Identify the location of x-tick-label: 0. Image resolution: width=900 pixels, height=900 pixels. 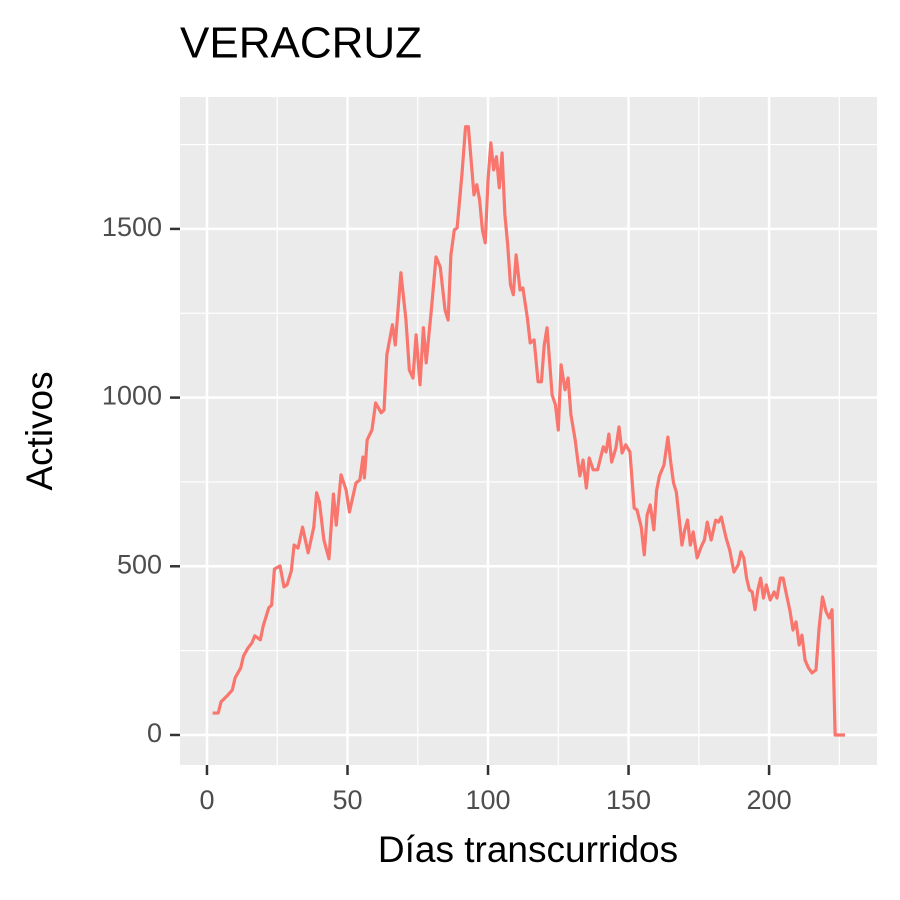
(206, 800).